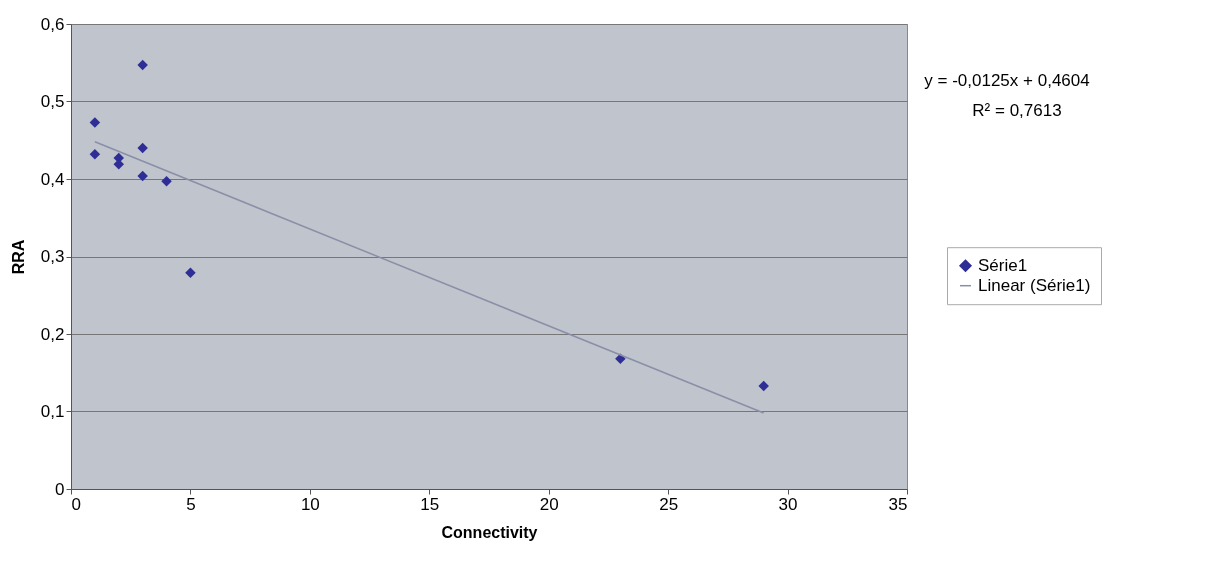 The height and width of the screenshot is (577, 1209). Describe the element at coordinates (1034, 285) in the screenshot. I see `legend-label: Linear (Série1)` at that location.